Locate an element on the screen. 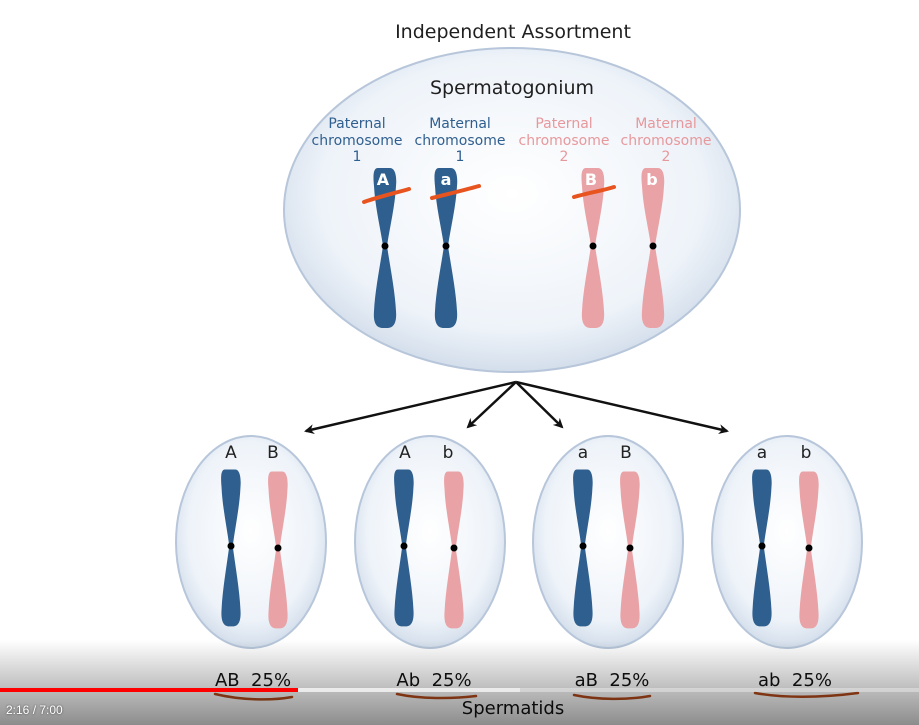 The width and height of the screenshot is (919, 725). spermatid-cell-1: A B is located at coordinates (251, 542).